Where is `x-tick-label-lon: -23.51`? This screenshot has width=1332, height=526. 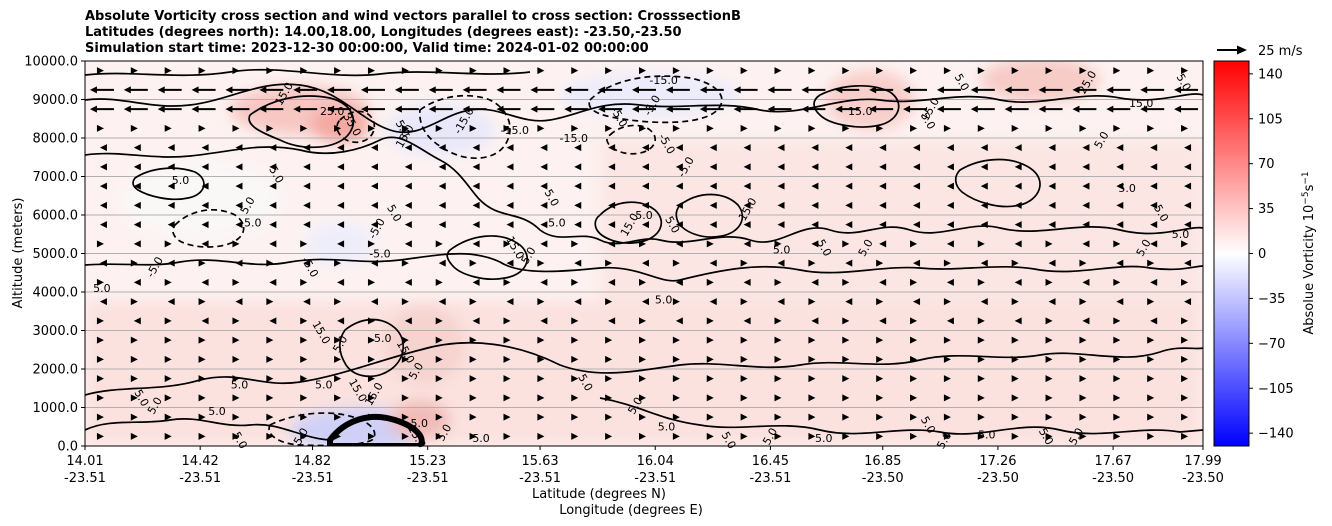 x-tick-label-lon: -23.51 is located at coordinates (770, 478).